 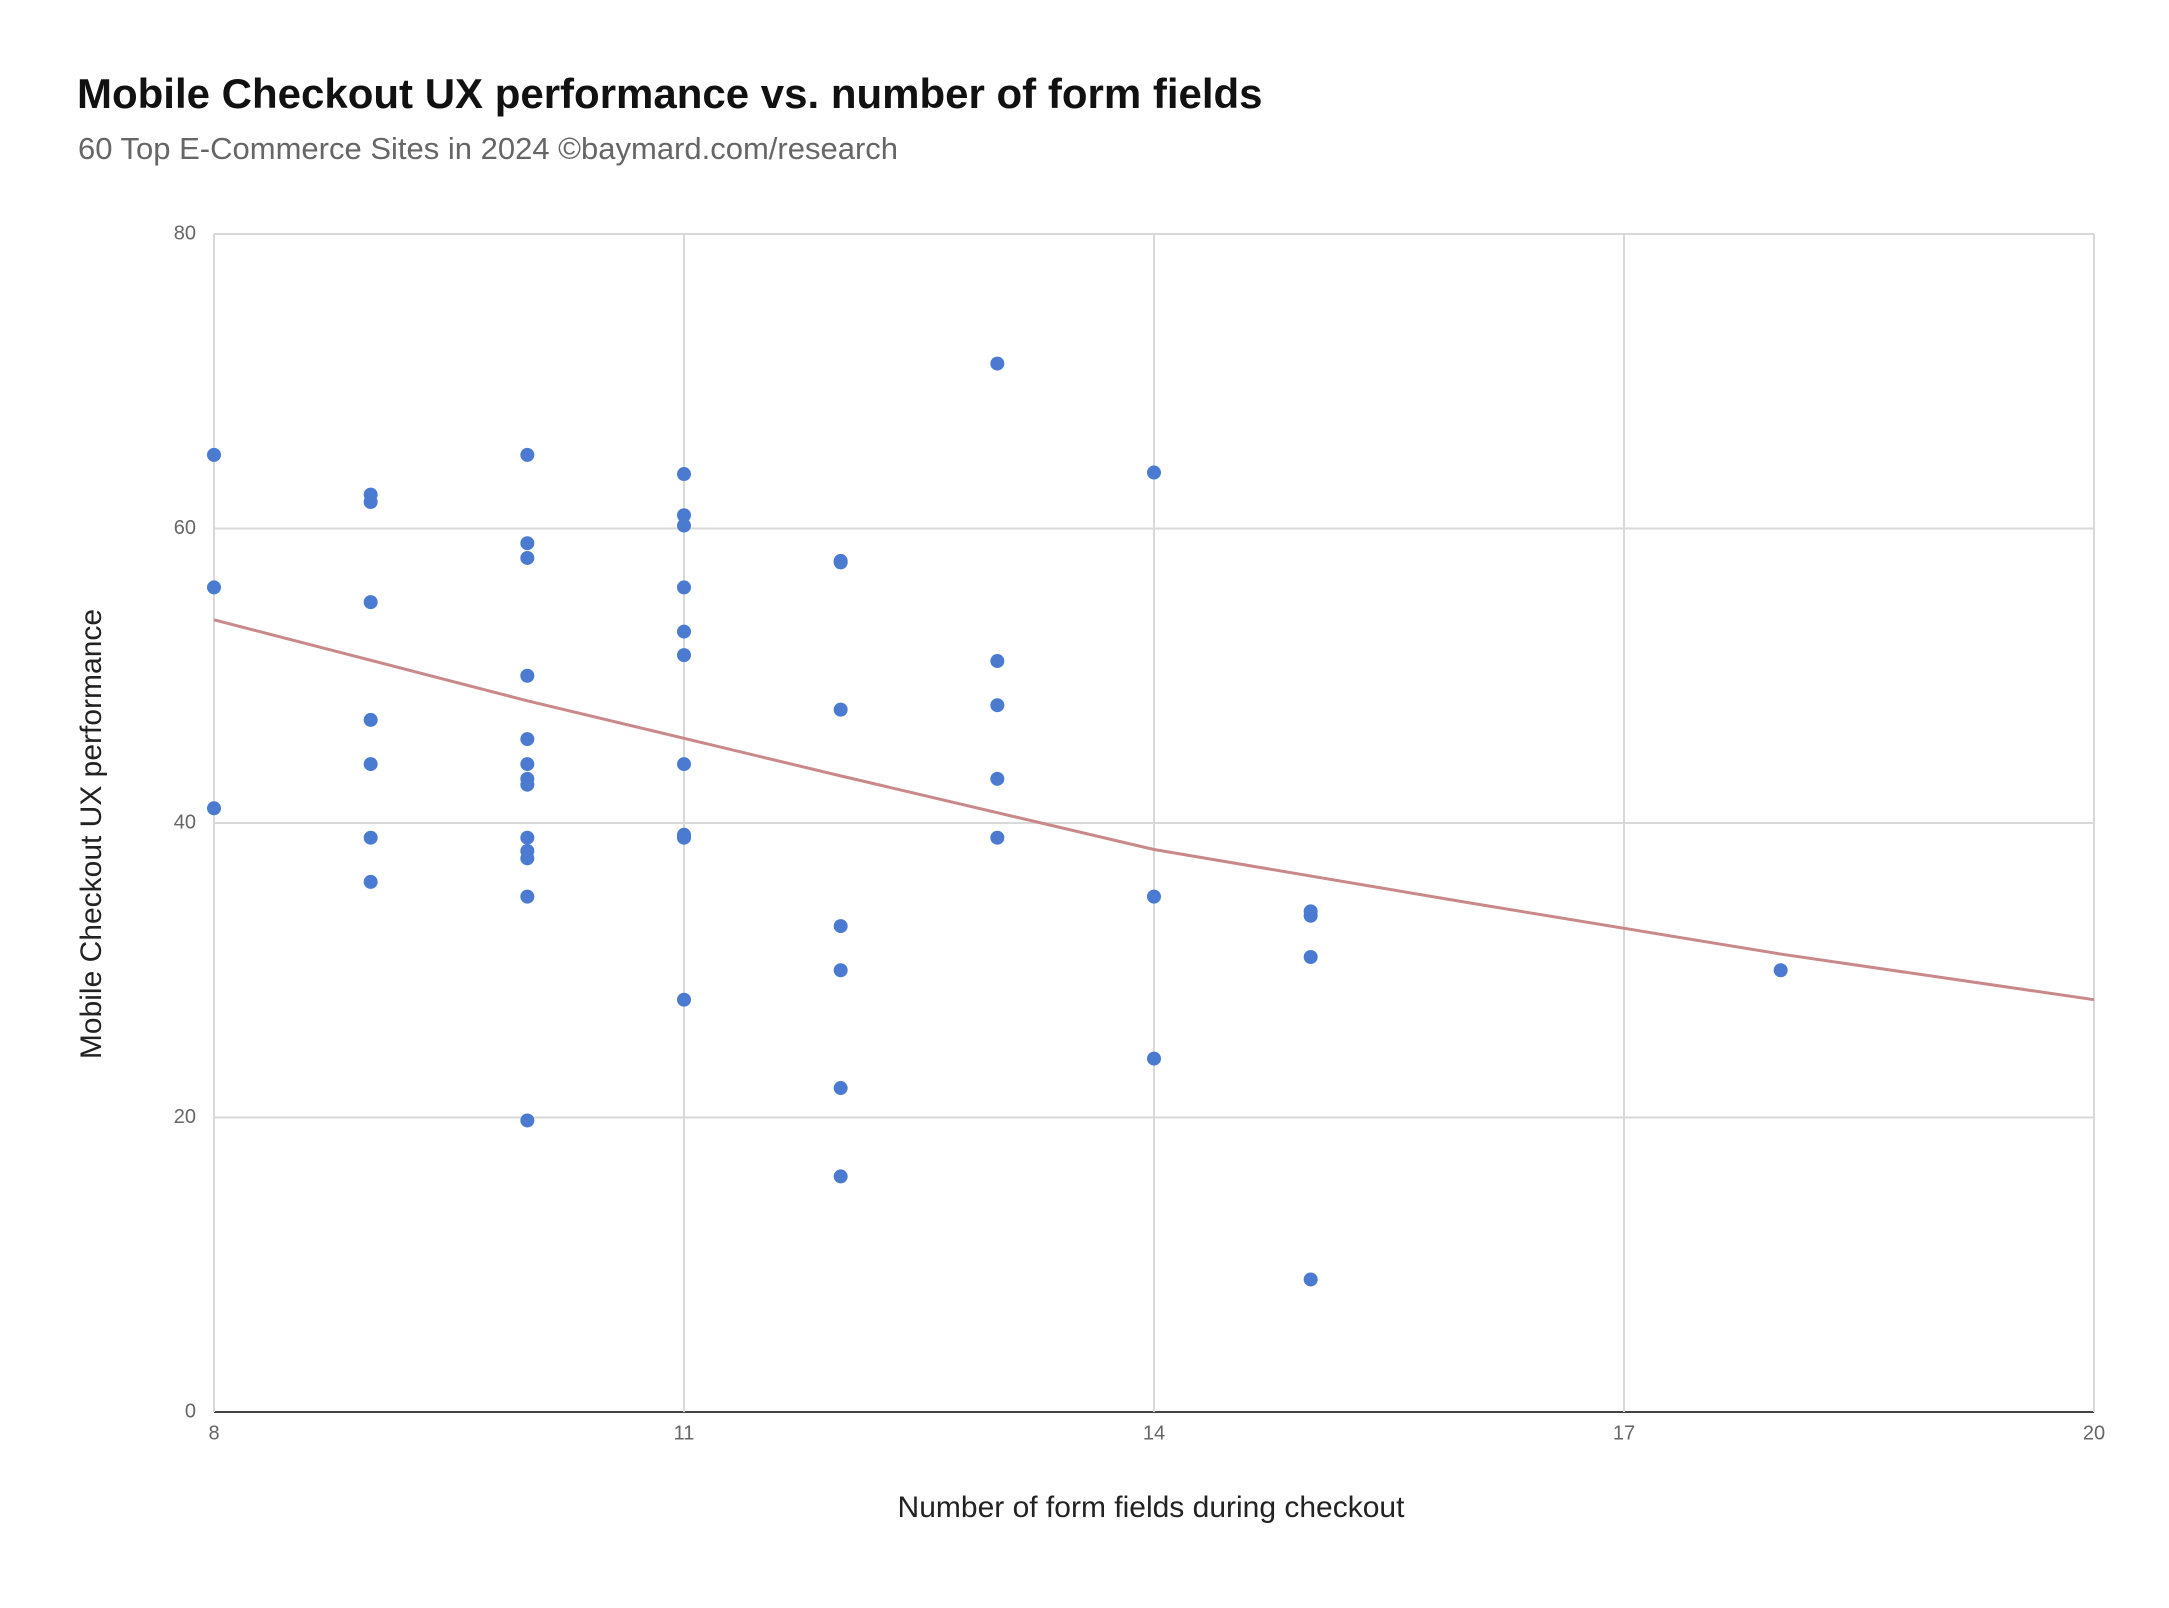 What do you see at coordinates (1152, 1507) in the screenshot?
I see `x-axis-label: Number of form fields during checkout` at bounding box center [1152, 1507].